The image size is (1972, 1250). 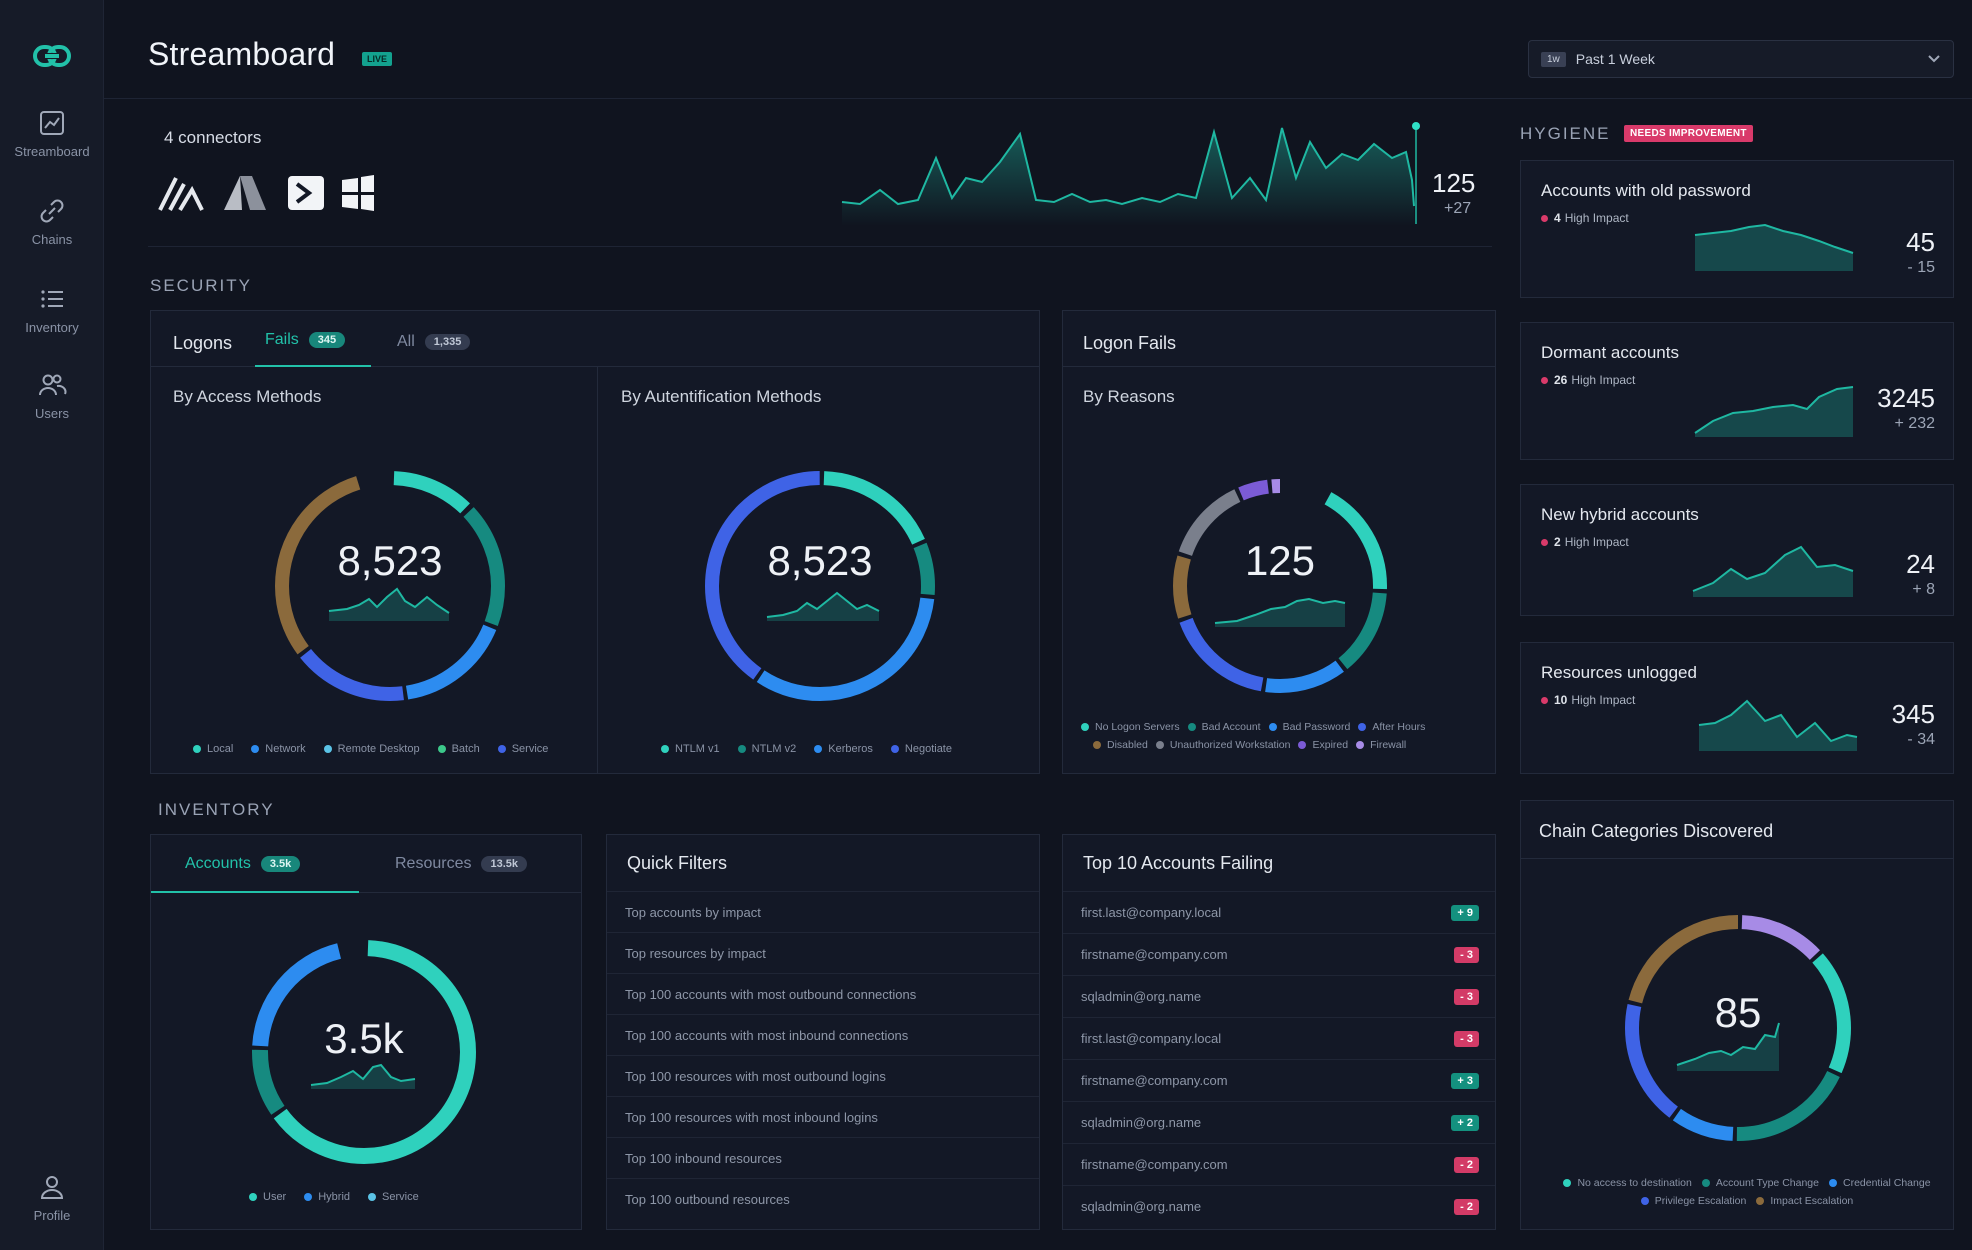 What do you see at coordinates (213, 137) in the screenshot?
I see `connectors-count: 4 connectors` at bounding box center [213, 137].